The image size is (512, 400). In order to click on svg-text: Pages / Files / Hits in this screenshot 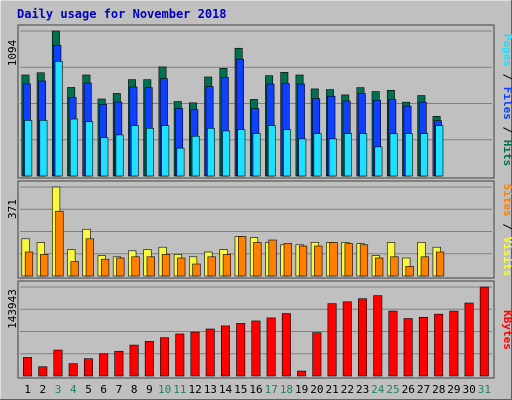, I will do `click(506, 100)`.